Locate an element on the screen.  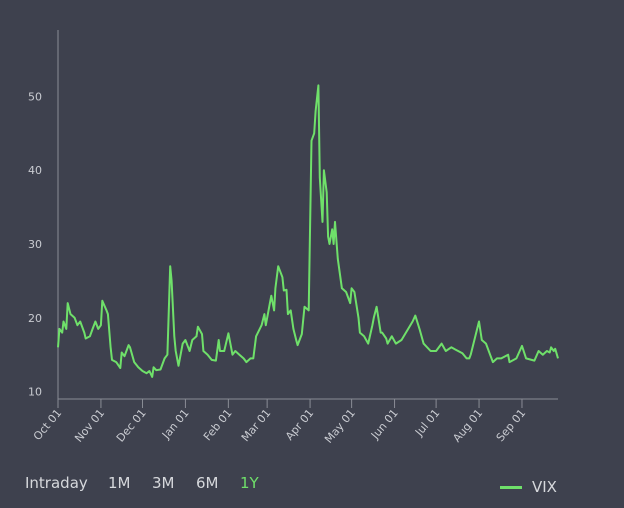
y-tick-label: 30 is located at coordinates (35, 244).